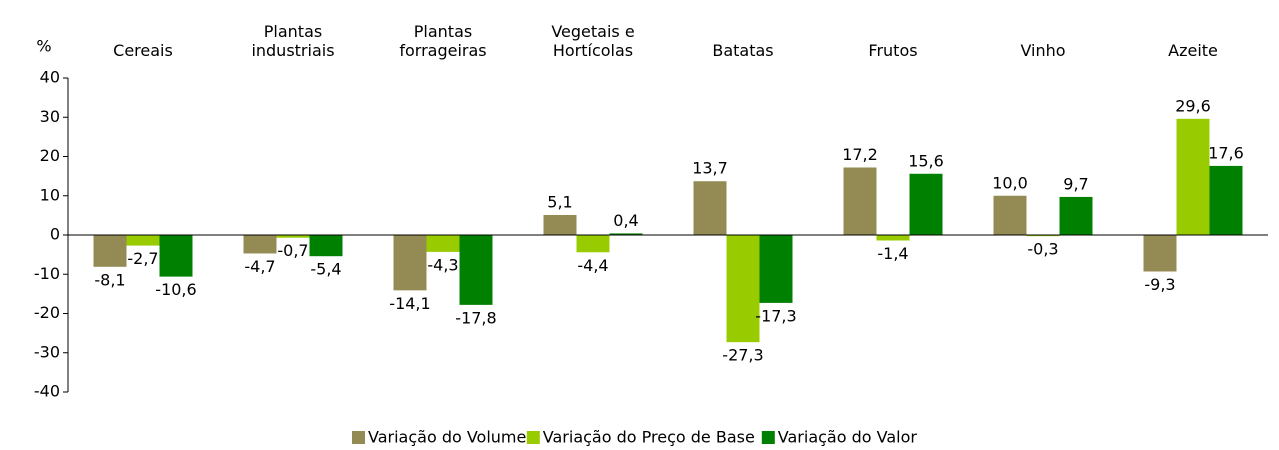 This screenshot has height=450, width=1279. What do you see at coordinates (47, 391) in the screenshot?
I see `y-tick-label: -40` at bounding box center [47, 391].